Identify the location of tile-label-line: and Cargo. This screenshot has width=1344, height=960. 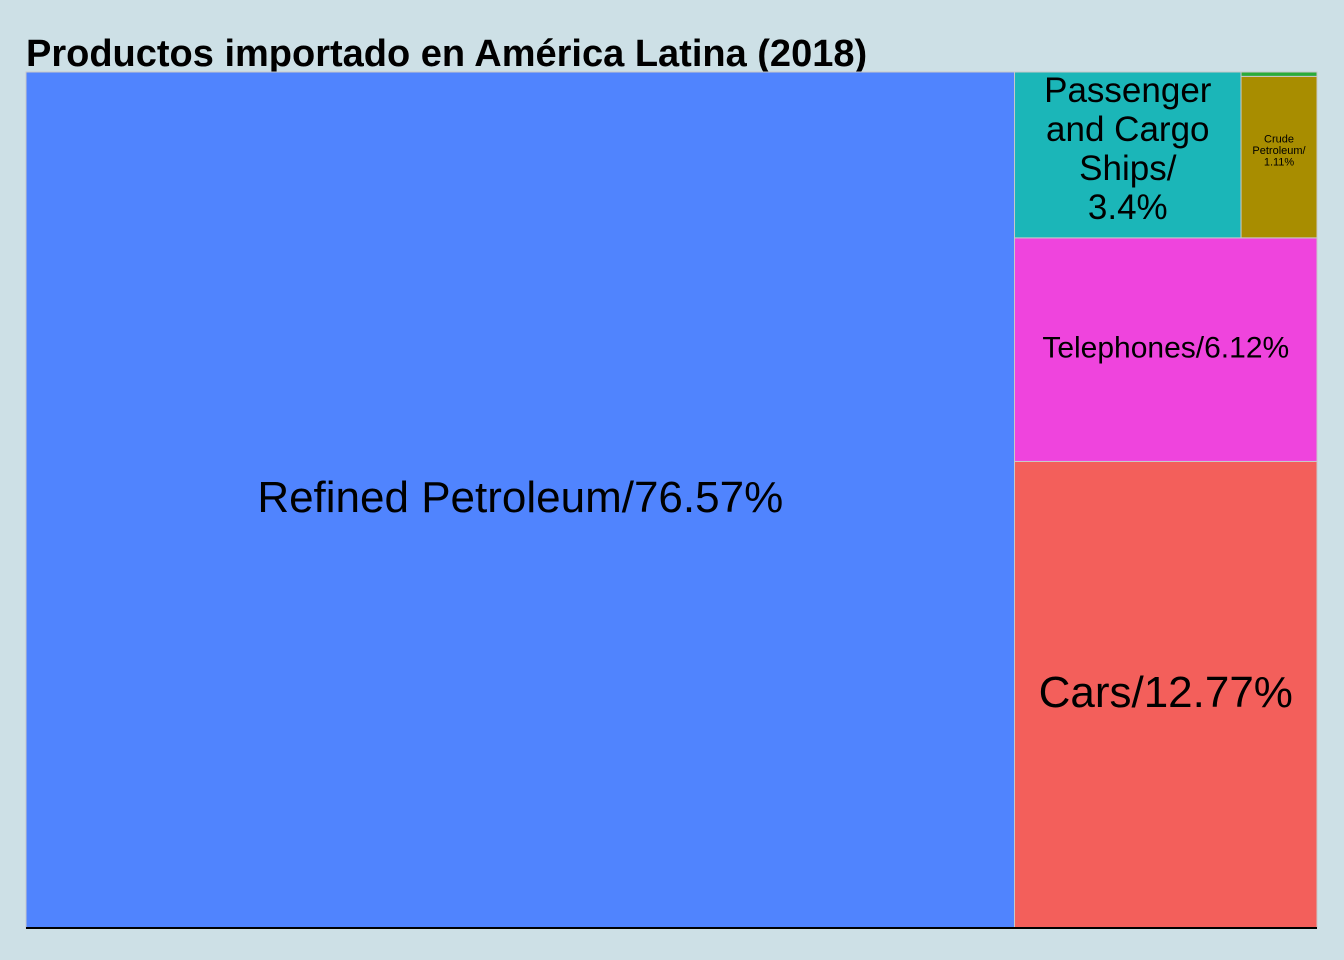
(1127, 129).